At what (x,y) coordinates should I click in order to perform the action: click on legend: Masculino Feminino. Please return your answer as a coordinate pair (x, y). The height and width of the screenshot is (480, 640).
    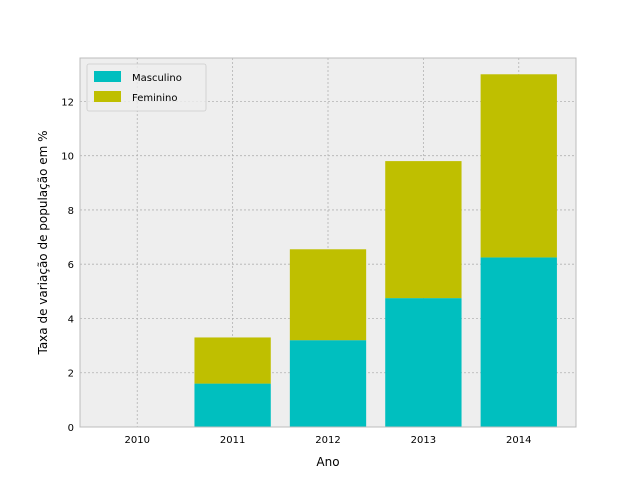
    Looking at the image, I should click on (146, 87).